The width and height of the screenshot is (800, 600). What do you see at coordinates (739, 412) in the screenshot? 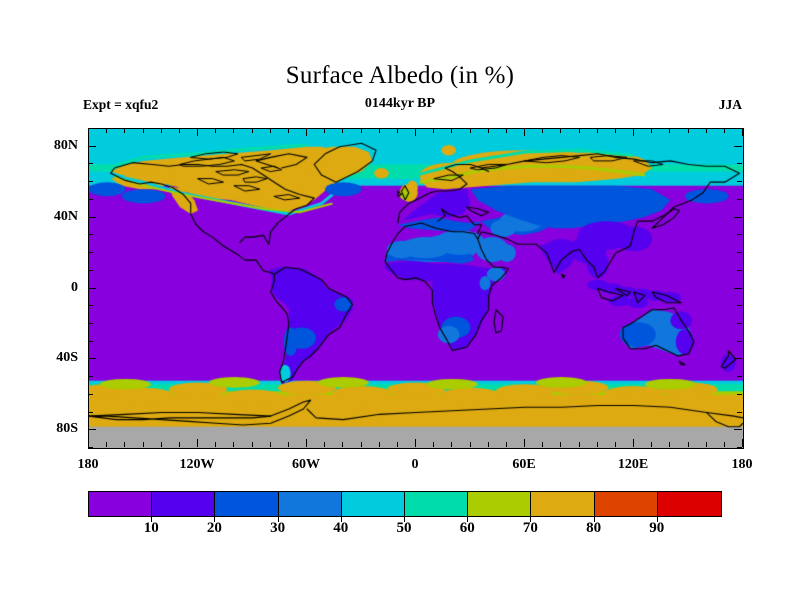
I see `tick-y-right--70` at bounding box center [739, 412].